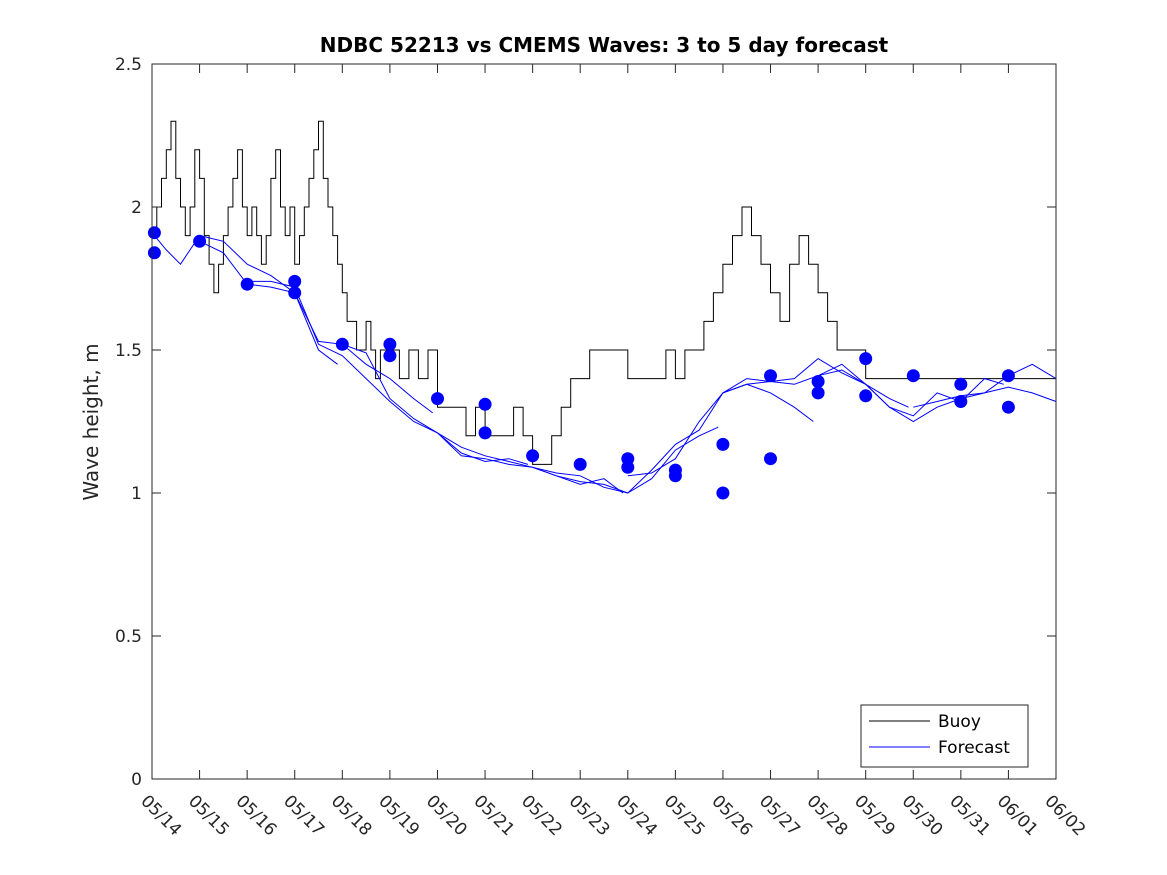 The image size is (1167, 875). I want to click on legend-buoy-label: Buoy, so click(959, 722).